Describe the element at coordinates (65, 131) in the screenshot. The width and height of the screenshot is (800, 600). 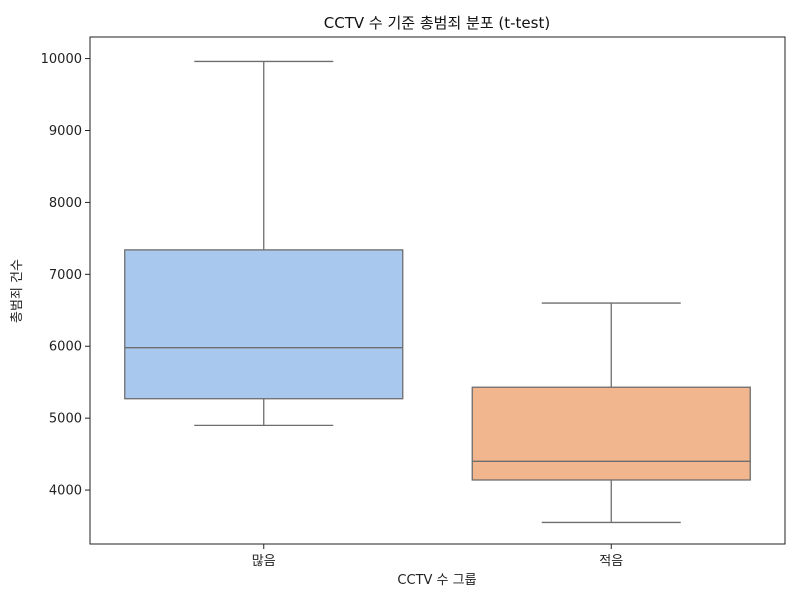
I see `y-tick-label: 9000` at that location.